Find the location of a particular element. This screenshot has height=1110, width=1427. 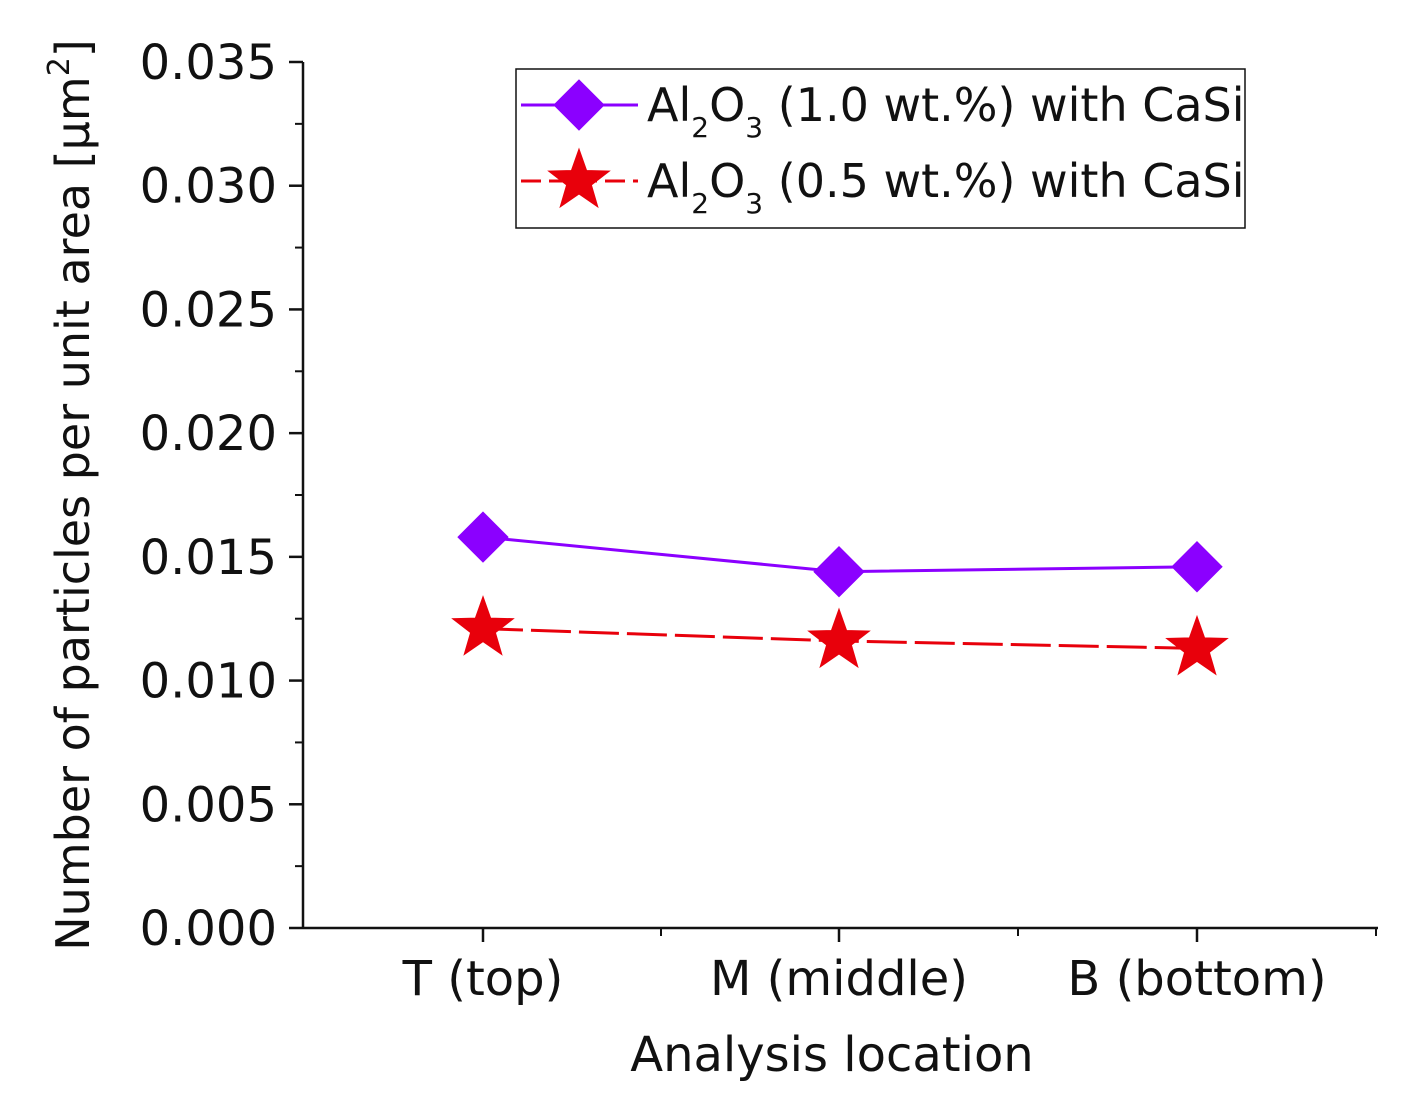

legend-label-1: Al2O3 (1.0 wt.%) with CaSi is located at coordinates (946, 111).